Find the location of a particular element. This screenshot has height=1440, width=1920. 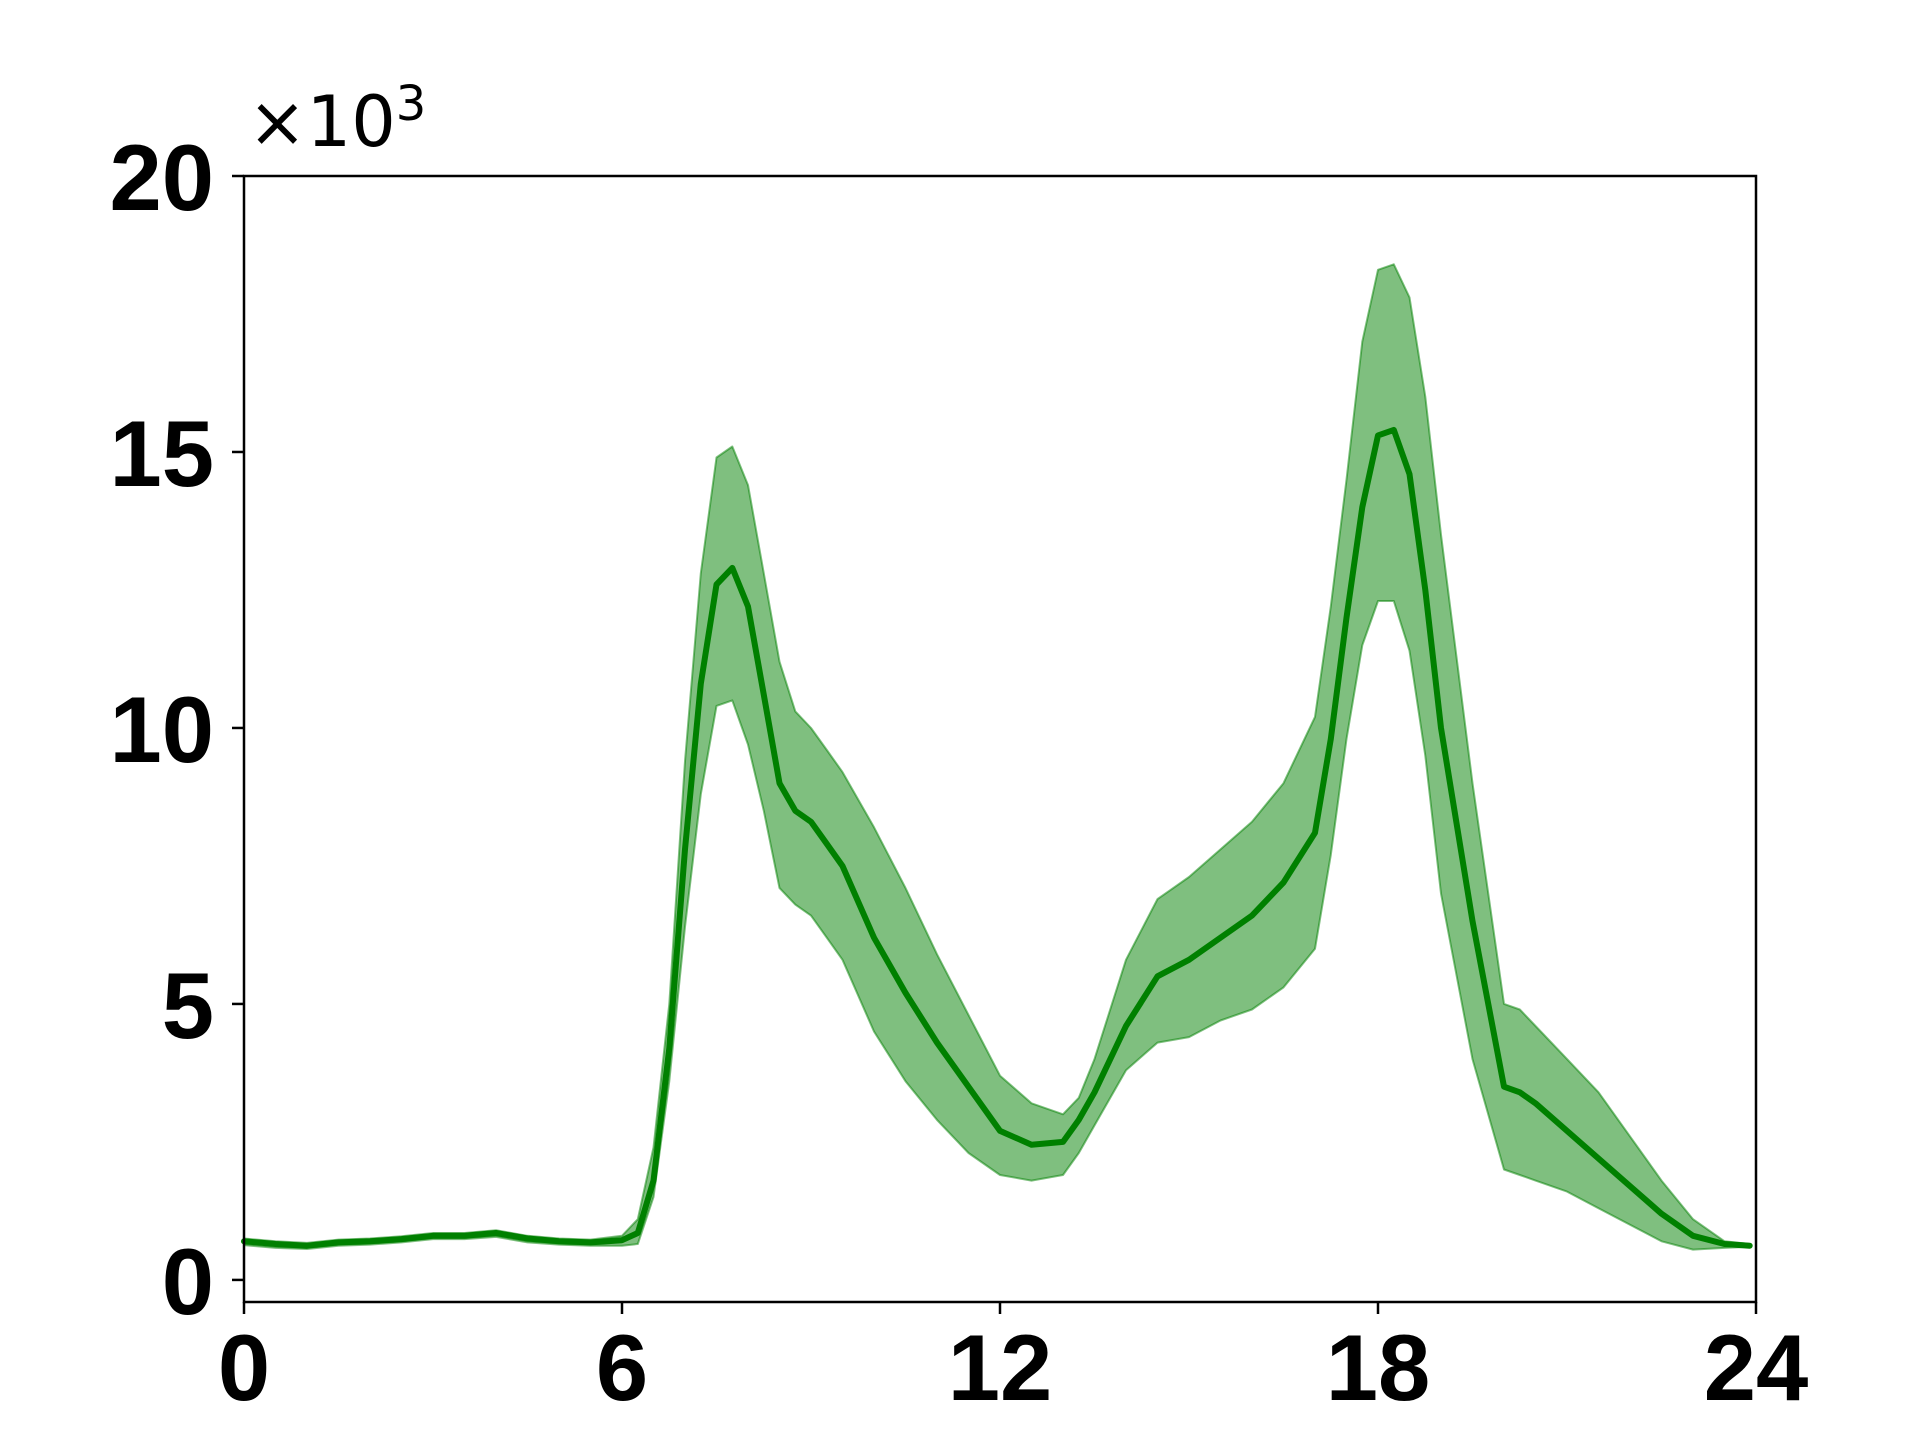

x-tick-label: 18 is located at coordinates (1378, 1367).